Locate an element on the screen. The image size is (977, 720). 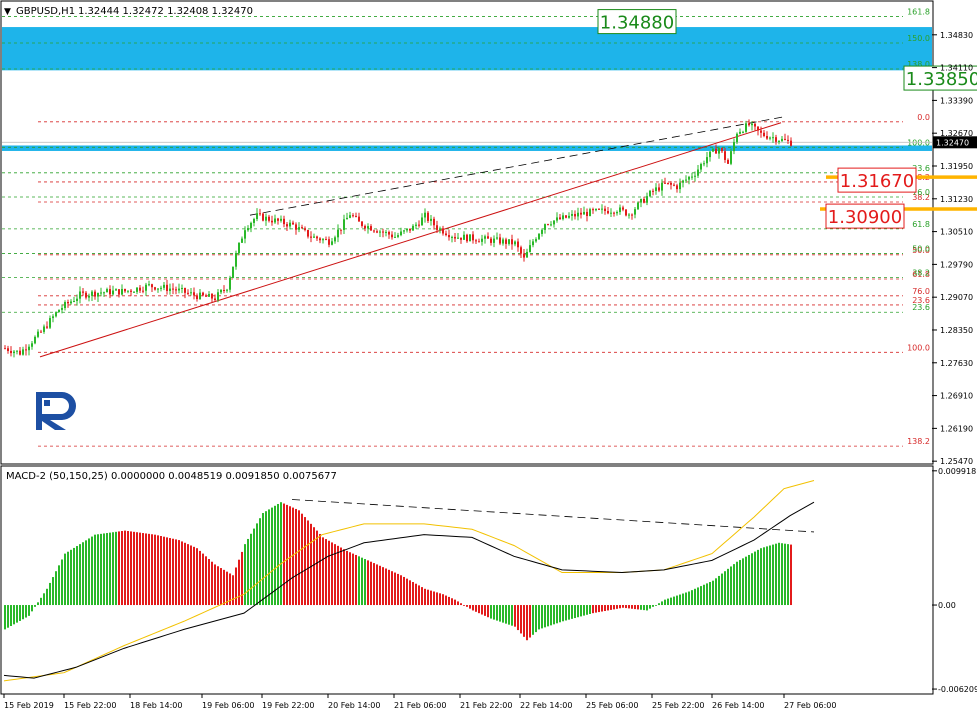
target-label-up: 1.34880 is located at coordinates (637, 22).